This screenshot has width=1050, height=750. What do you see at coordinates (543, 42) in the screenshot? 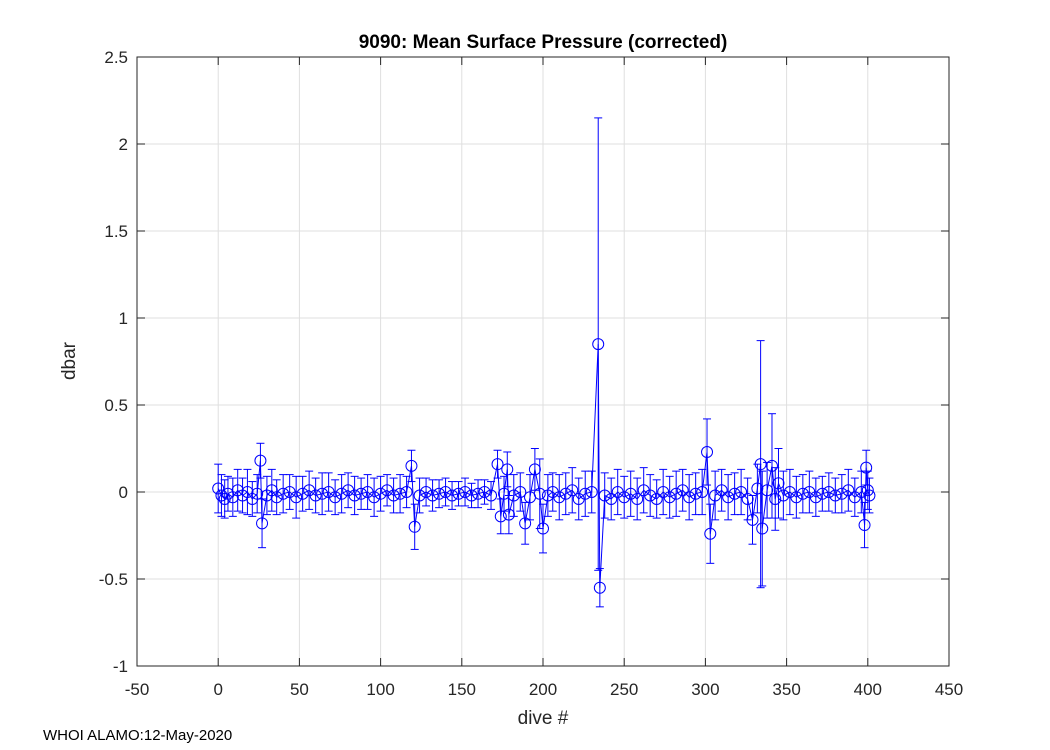
I see `chart-title: 9090: Mean Surface Pressure (corrected)` at bounding box center [543, 42].